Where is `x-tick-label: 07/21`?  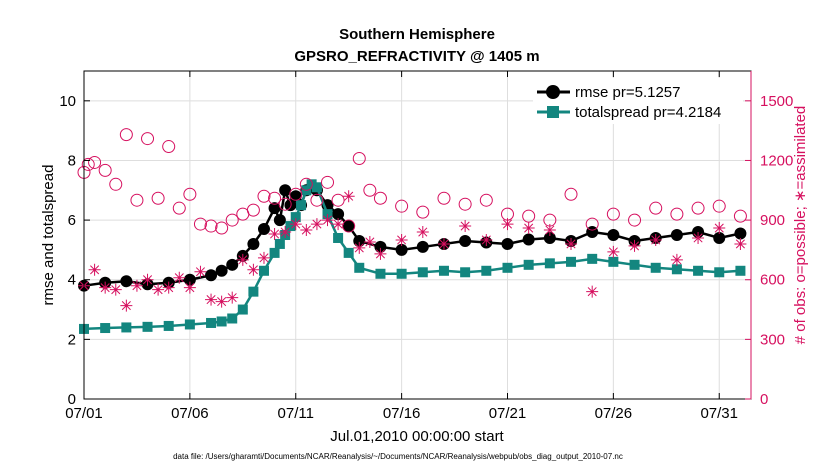 x-tick-label: 07/21 is located at coordinates (508, 413).